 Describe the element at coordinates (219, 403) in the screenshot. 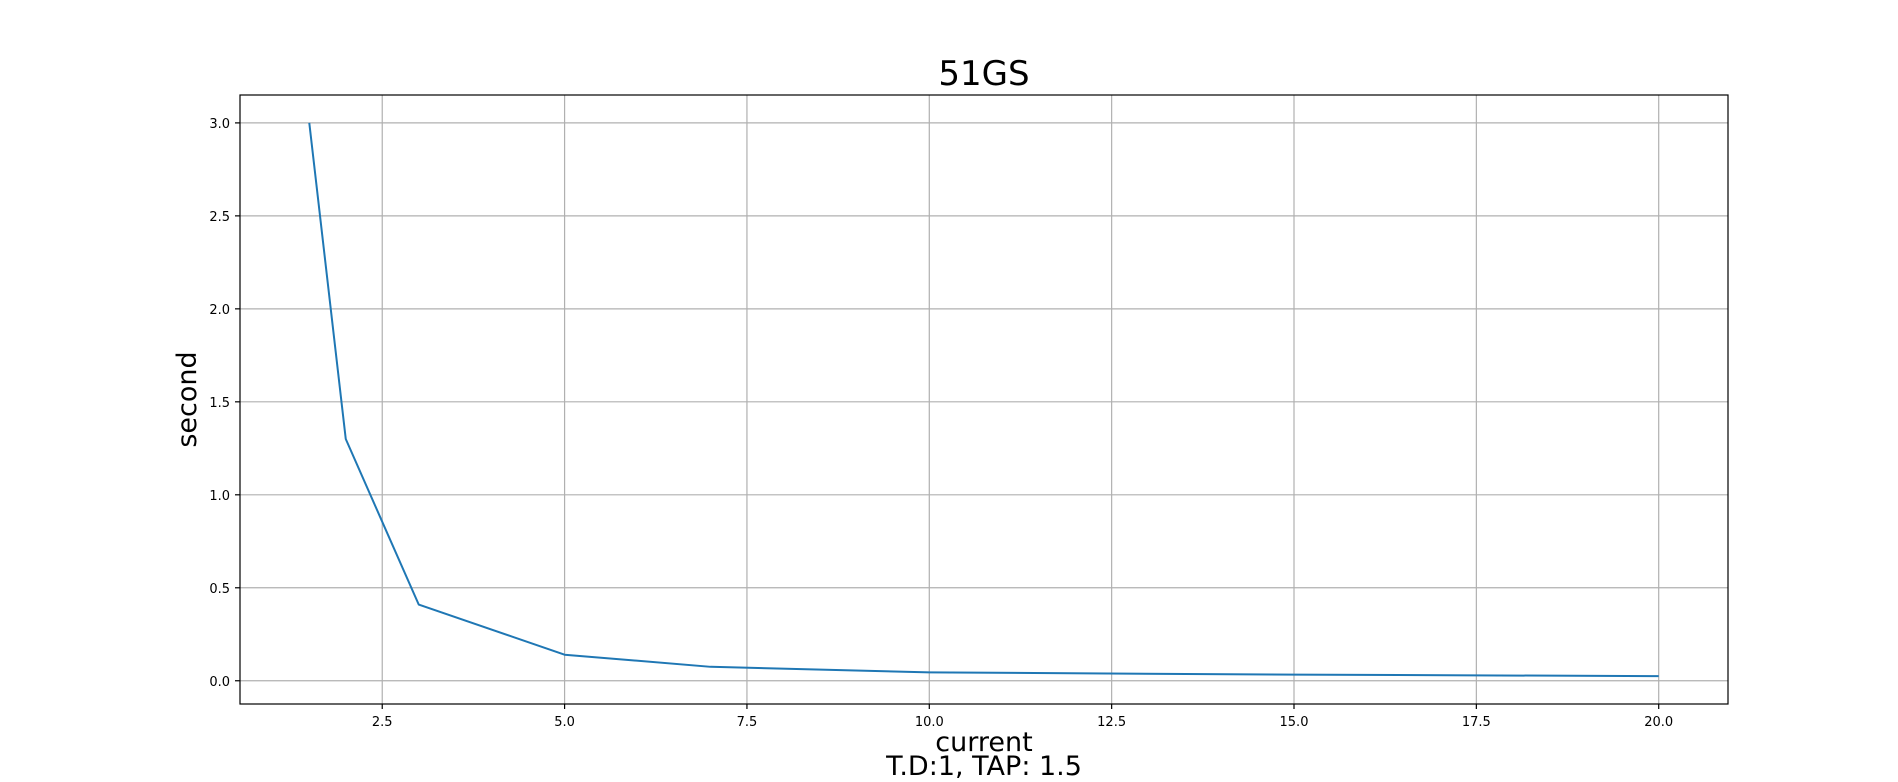

I see `y-tick-label: 1.5` at that location.